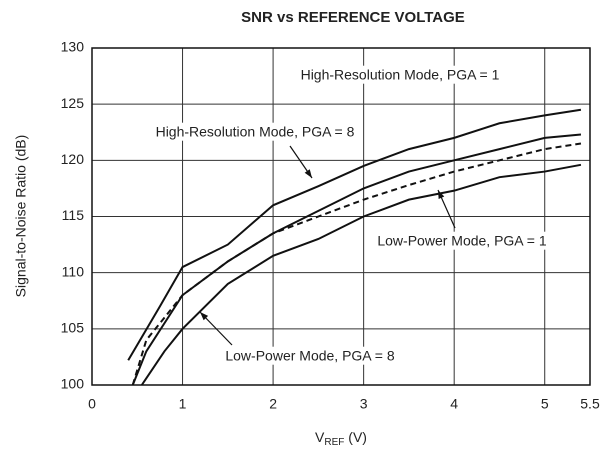 The image size is (613, 454). Describe the element at coordinates (73, 328) in the screenshot. I see `y-tick-label: 105` at that location.